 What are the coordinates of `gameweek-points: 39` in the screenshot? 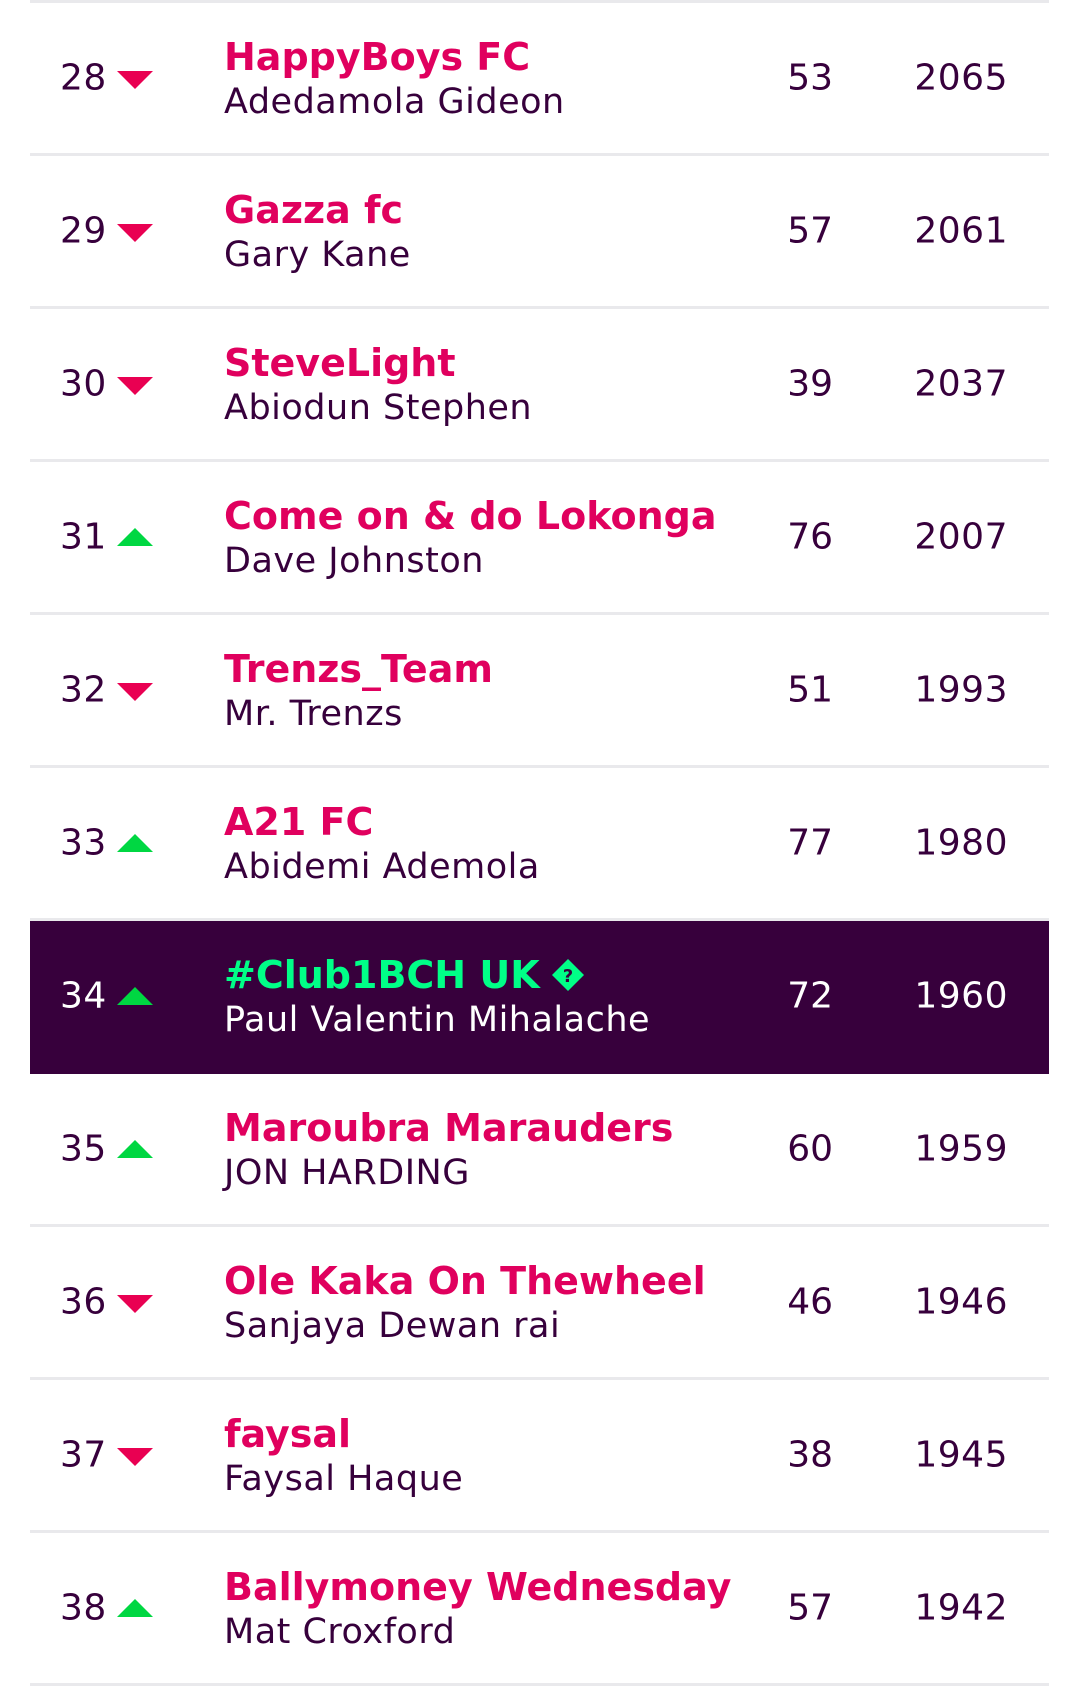 It's located at (810, 384).